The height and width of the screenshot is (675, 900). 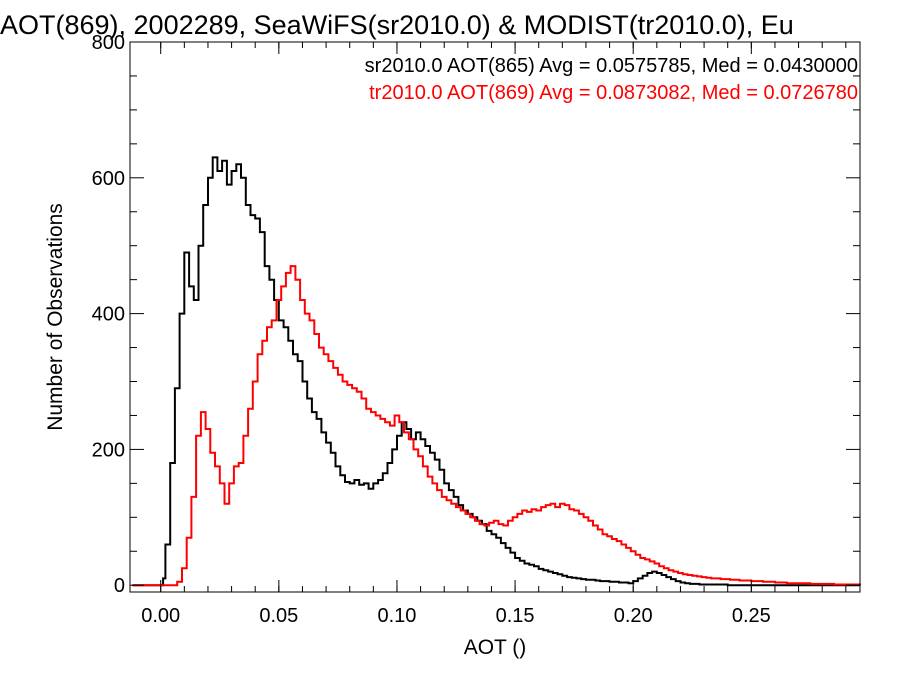 I want to click on y-tick-label: 600, so click(x=108, y=179).